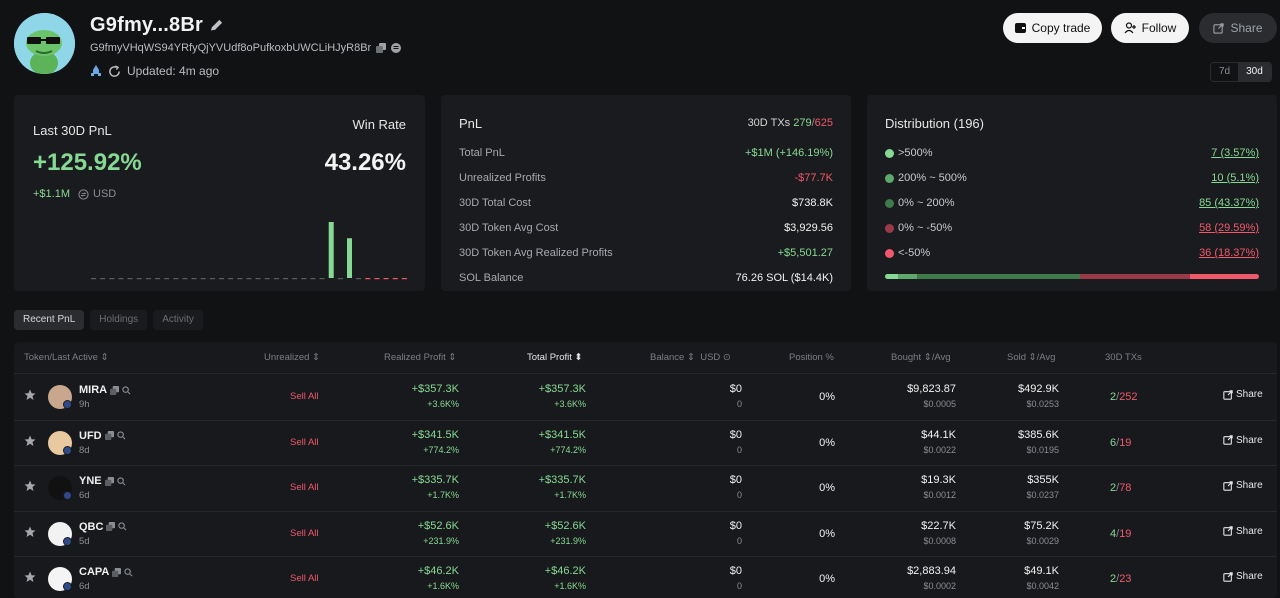  I want to click on token-symbol: CAPA, so click(94, 572).